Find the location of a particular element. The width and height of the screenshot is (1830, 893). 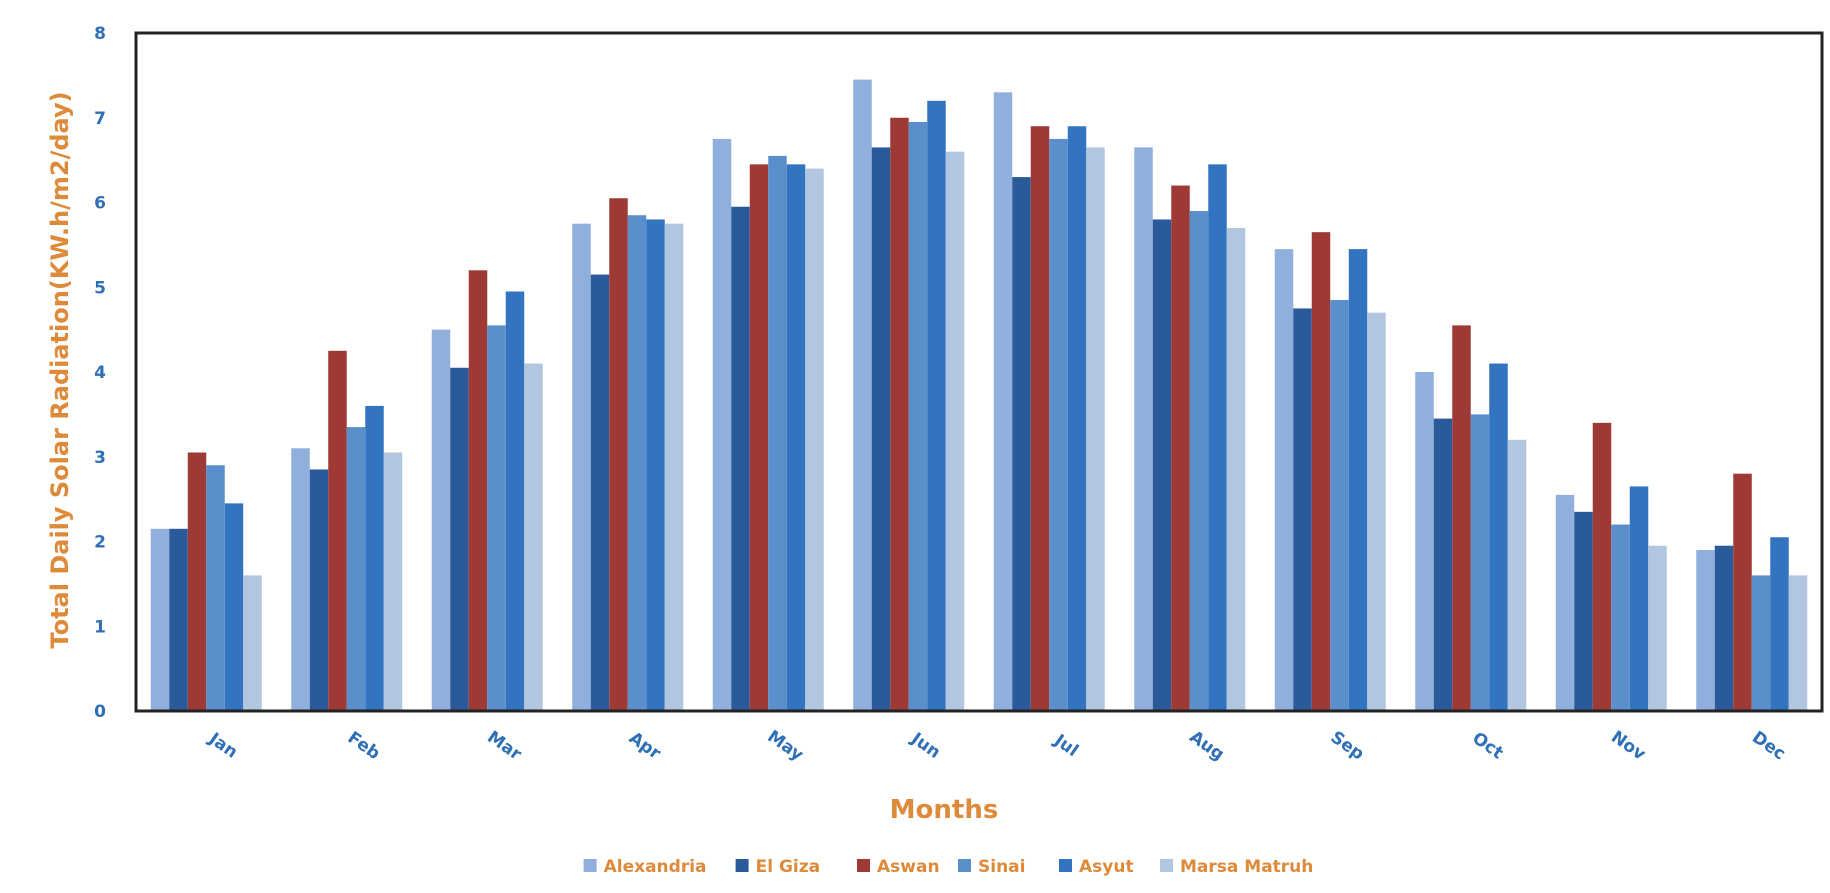

bar-jul-el-giza is located at coordinates (1021, 444).